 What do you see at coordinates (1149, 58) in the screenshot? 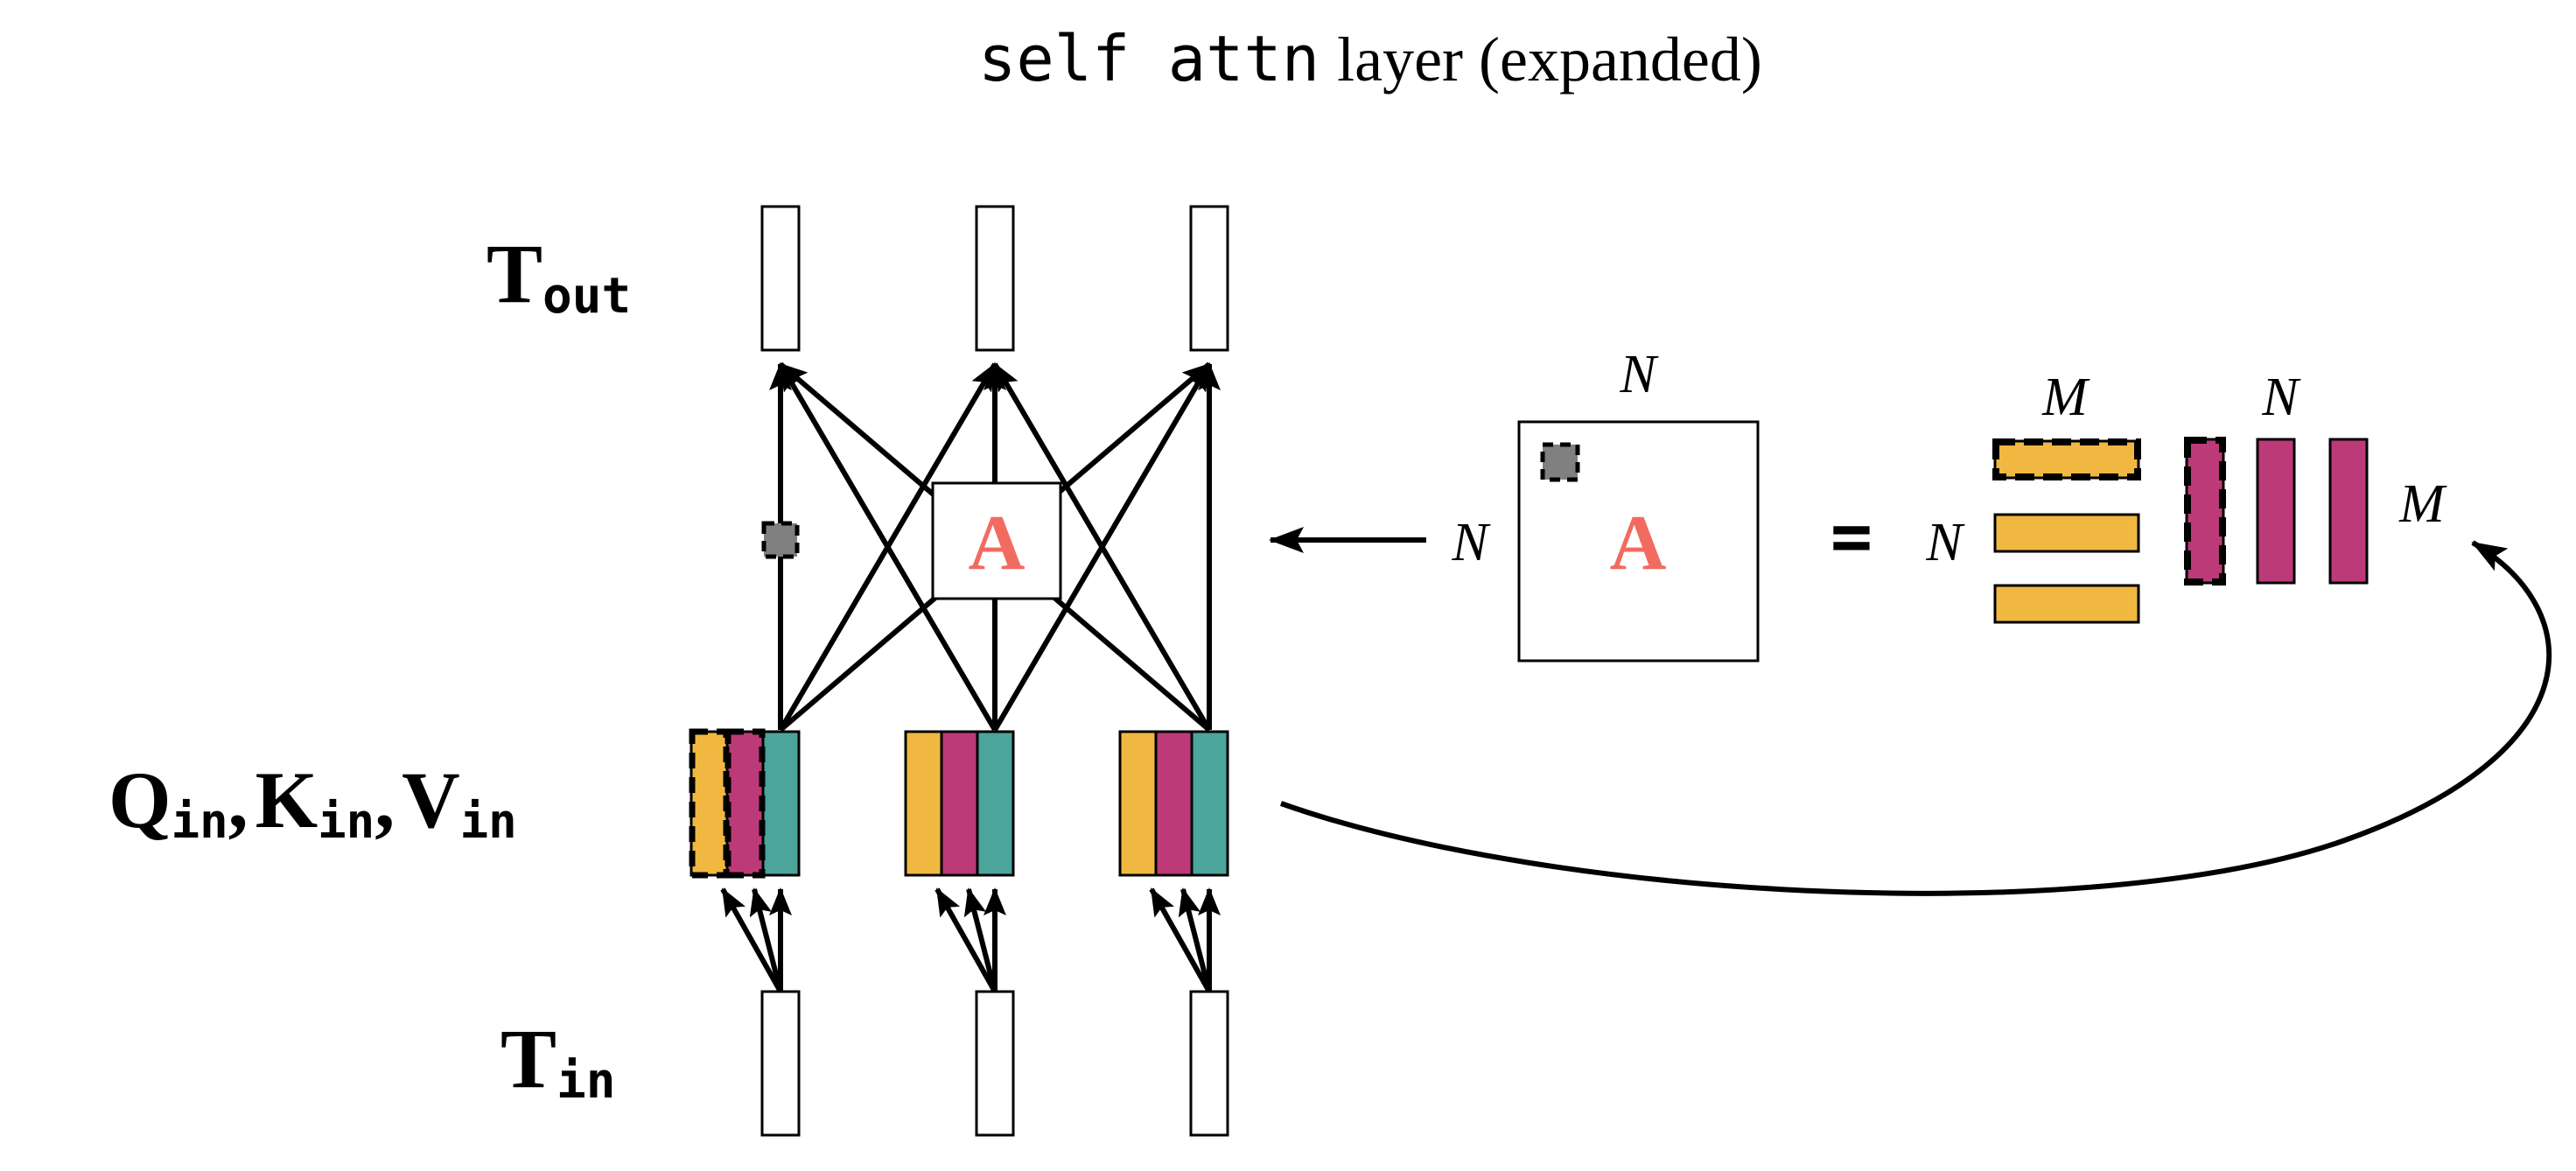
I see `title-code: self attn` at bounding box center [1149, 58].